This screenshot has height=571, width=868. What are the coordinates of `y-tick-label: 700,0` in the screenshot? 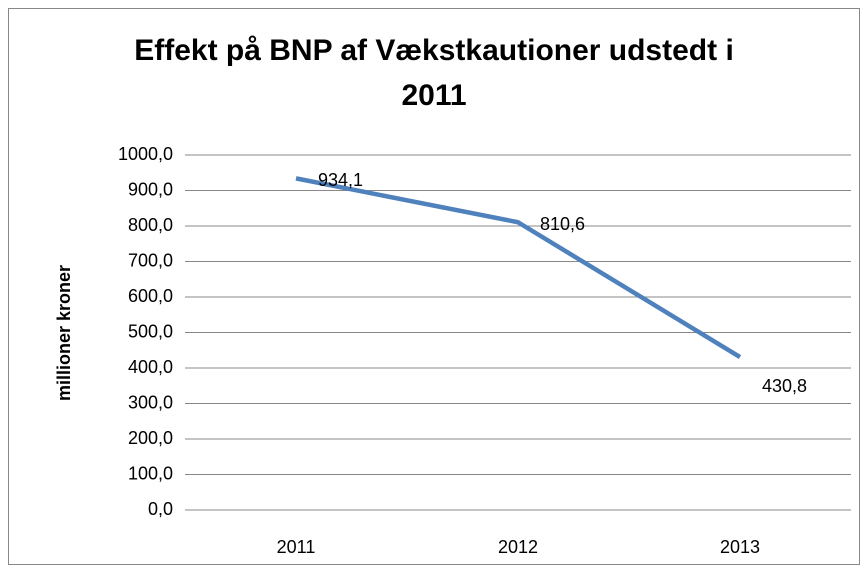 It's located at (150, 260).